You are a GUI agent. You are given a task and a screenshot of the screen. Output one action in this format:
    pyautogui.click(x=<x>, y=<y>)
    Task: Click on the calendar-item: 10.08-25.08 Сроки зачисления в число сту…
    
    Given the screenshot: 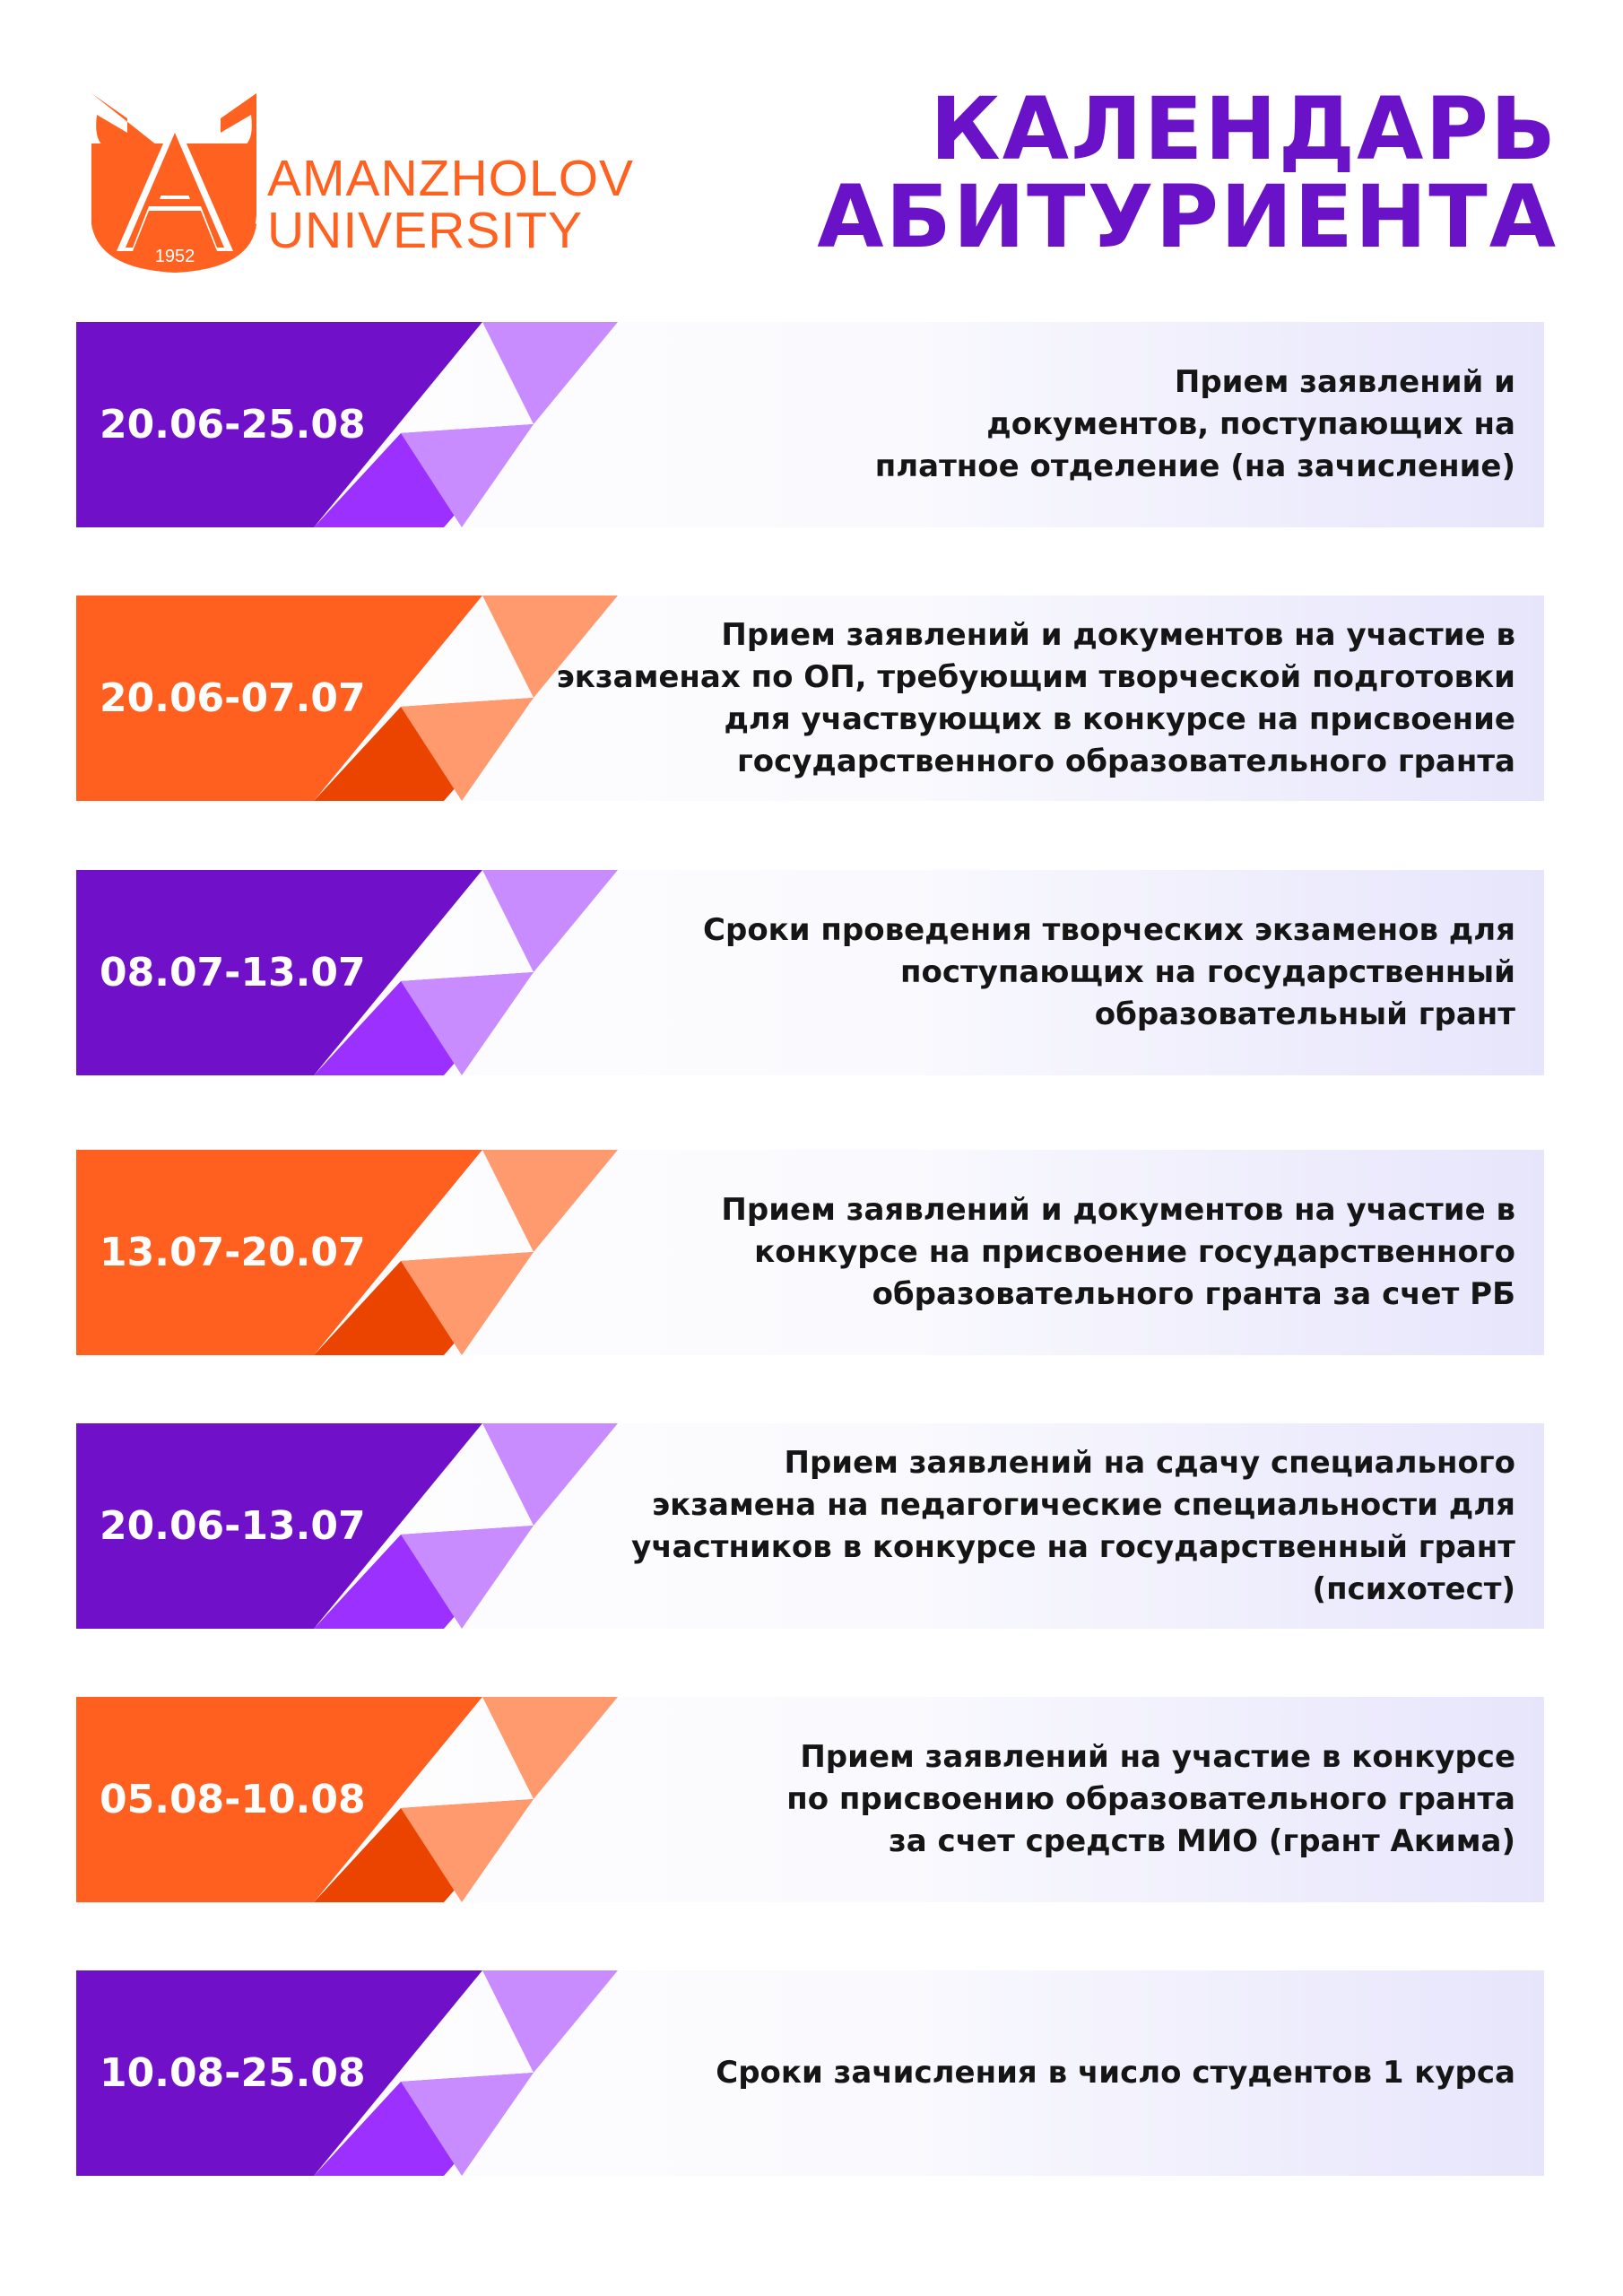 What is the action you would take?
    pyautogui.click(x=810, y=2073)
    